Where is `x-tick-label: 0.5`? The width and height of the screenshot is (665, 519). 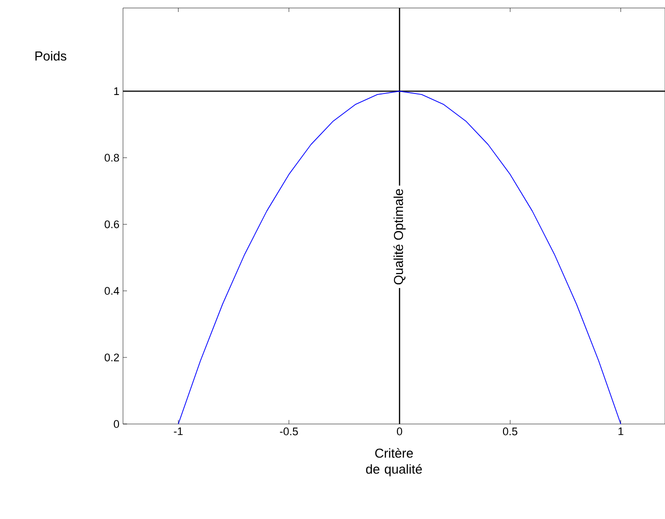 x-tick-label: 0.5 is located at coordinates (510, 432).